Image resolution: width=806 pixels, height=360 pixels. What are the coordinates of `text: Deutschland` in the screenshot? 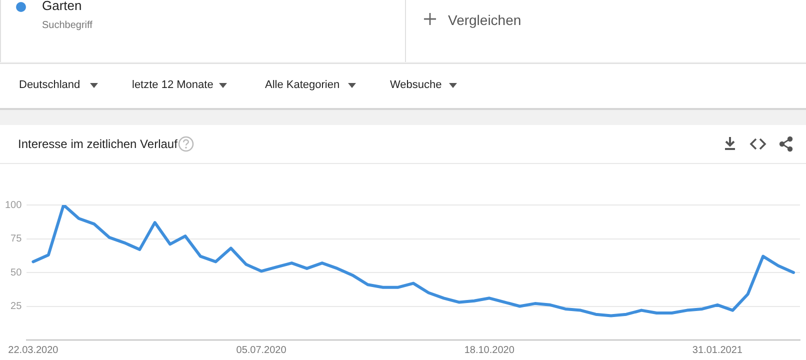 It's located at (49, 85).